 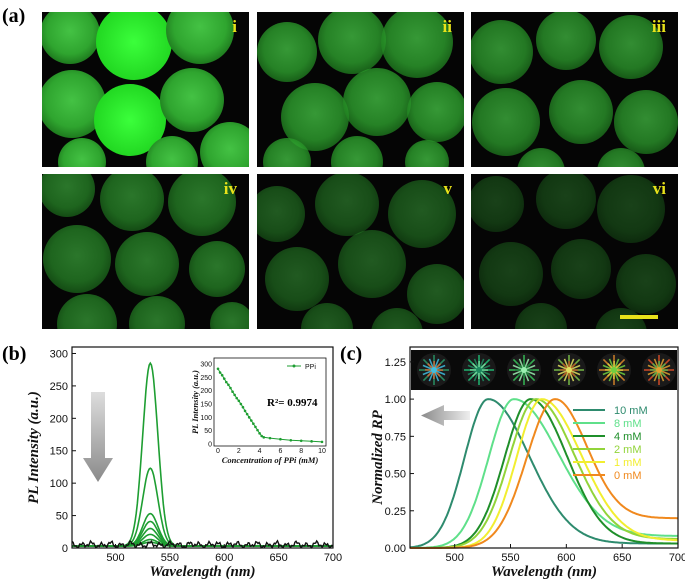 What do you see at coordinates (195, 402) in the screenshot?
I see `inset-y-axis-title: PL Intensity (a.u.)` at bounding box center [195, 402].